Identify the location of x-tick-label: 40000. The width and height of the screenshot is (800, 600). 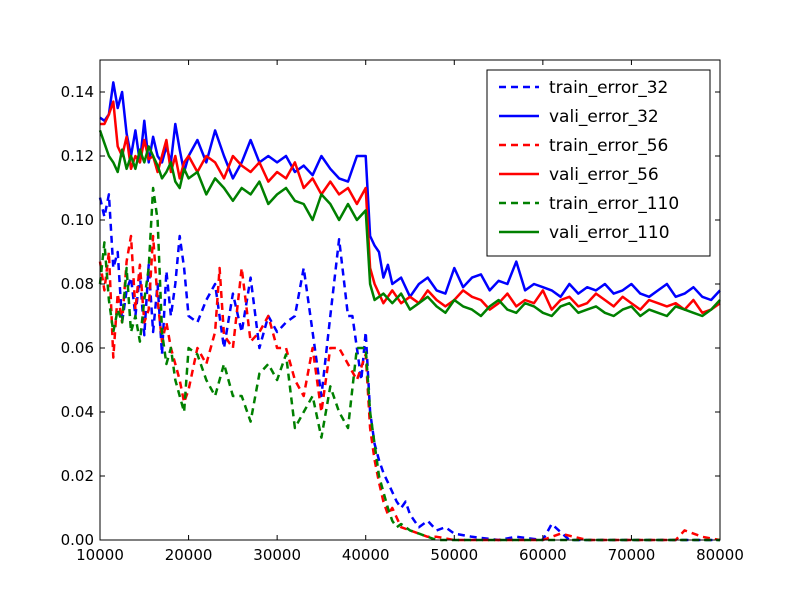
(366, 555).